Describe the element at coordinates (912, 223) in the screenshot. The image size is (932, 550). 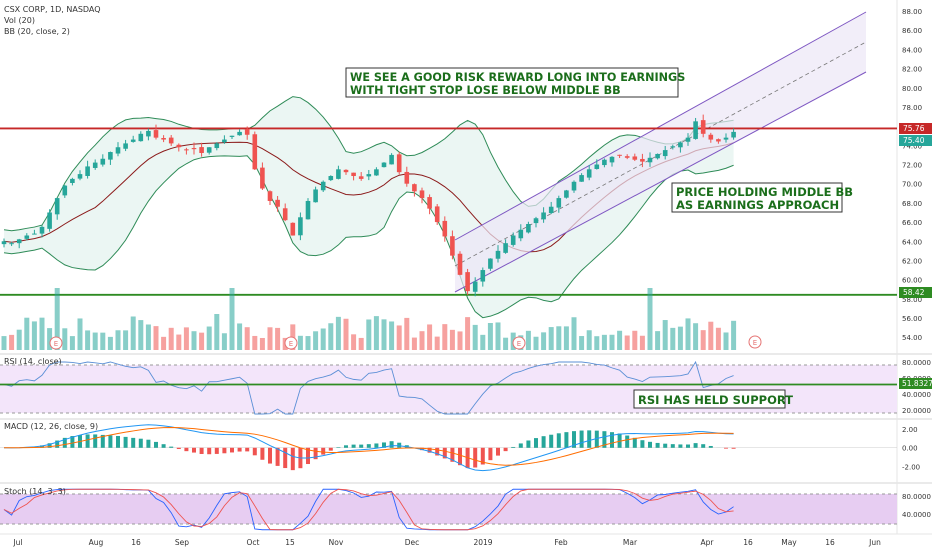
I see `price-axis-tick: 66.00` at that location.